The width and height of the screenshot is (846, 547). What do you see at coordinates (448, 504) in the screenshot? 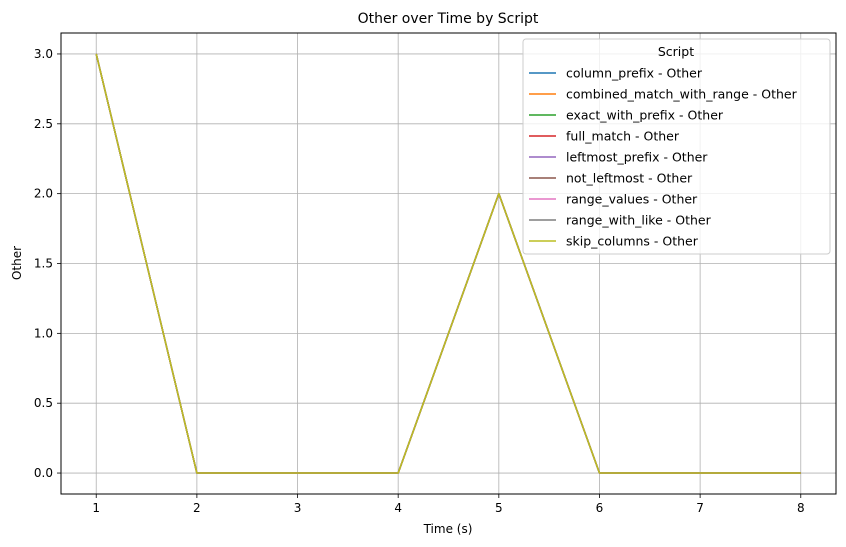
I see `x-axis-ticks: 1 2 3 4 5 6 7 8` at bounding box center [448, 504].